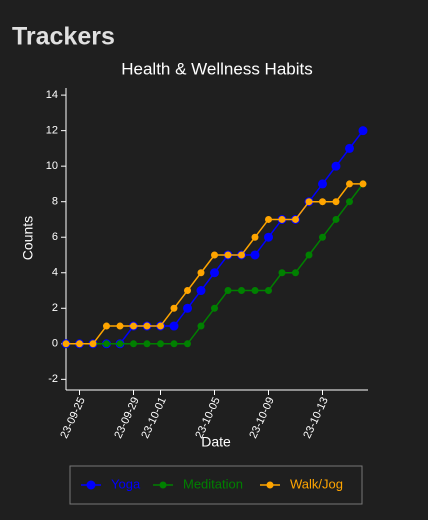  Describe the element at coordinates (52, 95) in the screenshot. I see `y-tick-label: 14` at that location.